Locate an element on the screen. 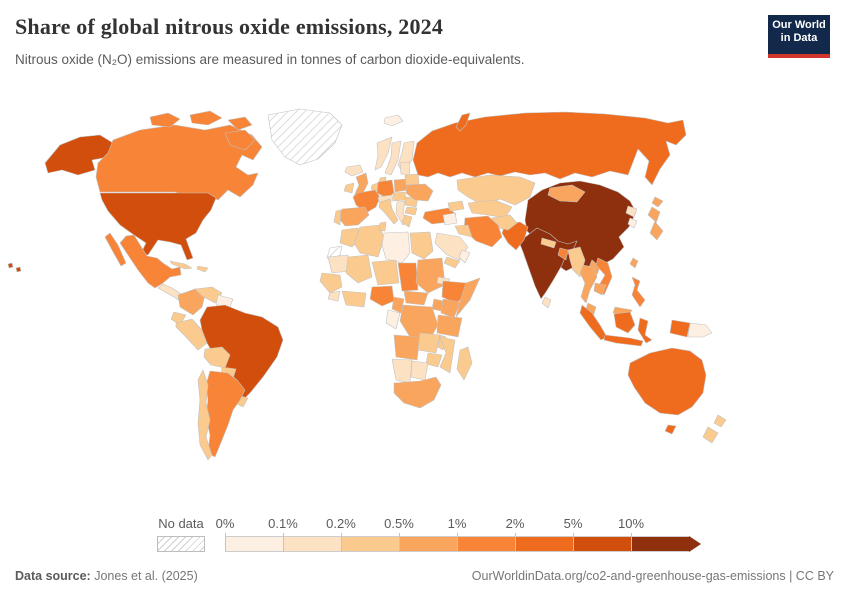 The width and height of the screenshot is (850, 600). country-mexico-baja is located at coordinates (115, 249).